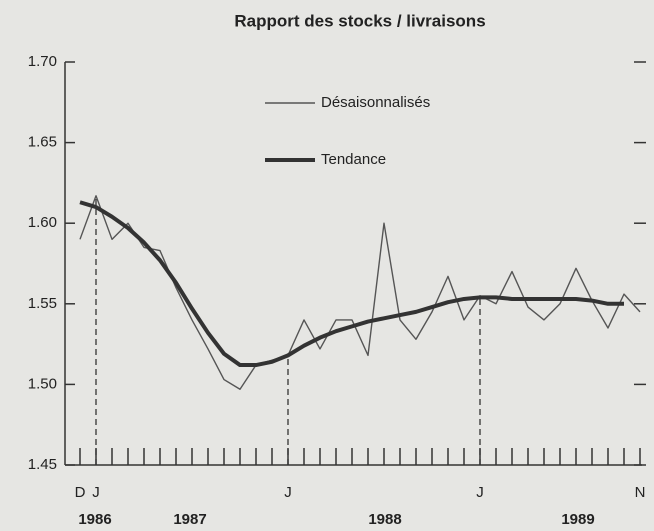 Image resolution: width=654 pixels, height=531 pixels. Describe the element at coordinates (42, 303) in the screenshot. I see `y-tick-label: 1.55` at that location.